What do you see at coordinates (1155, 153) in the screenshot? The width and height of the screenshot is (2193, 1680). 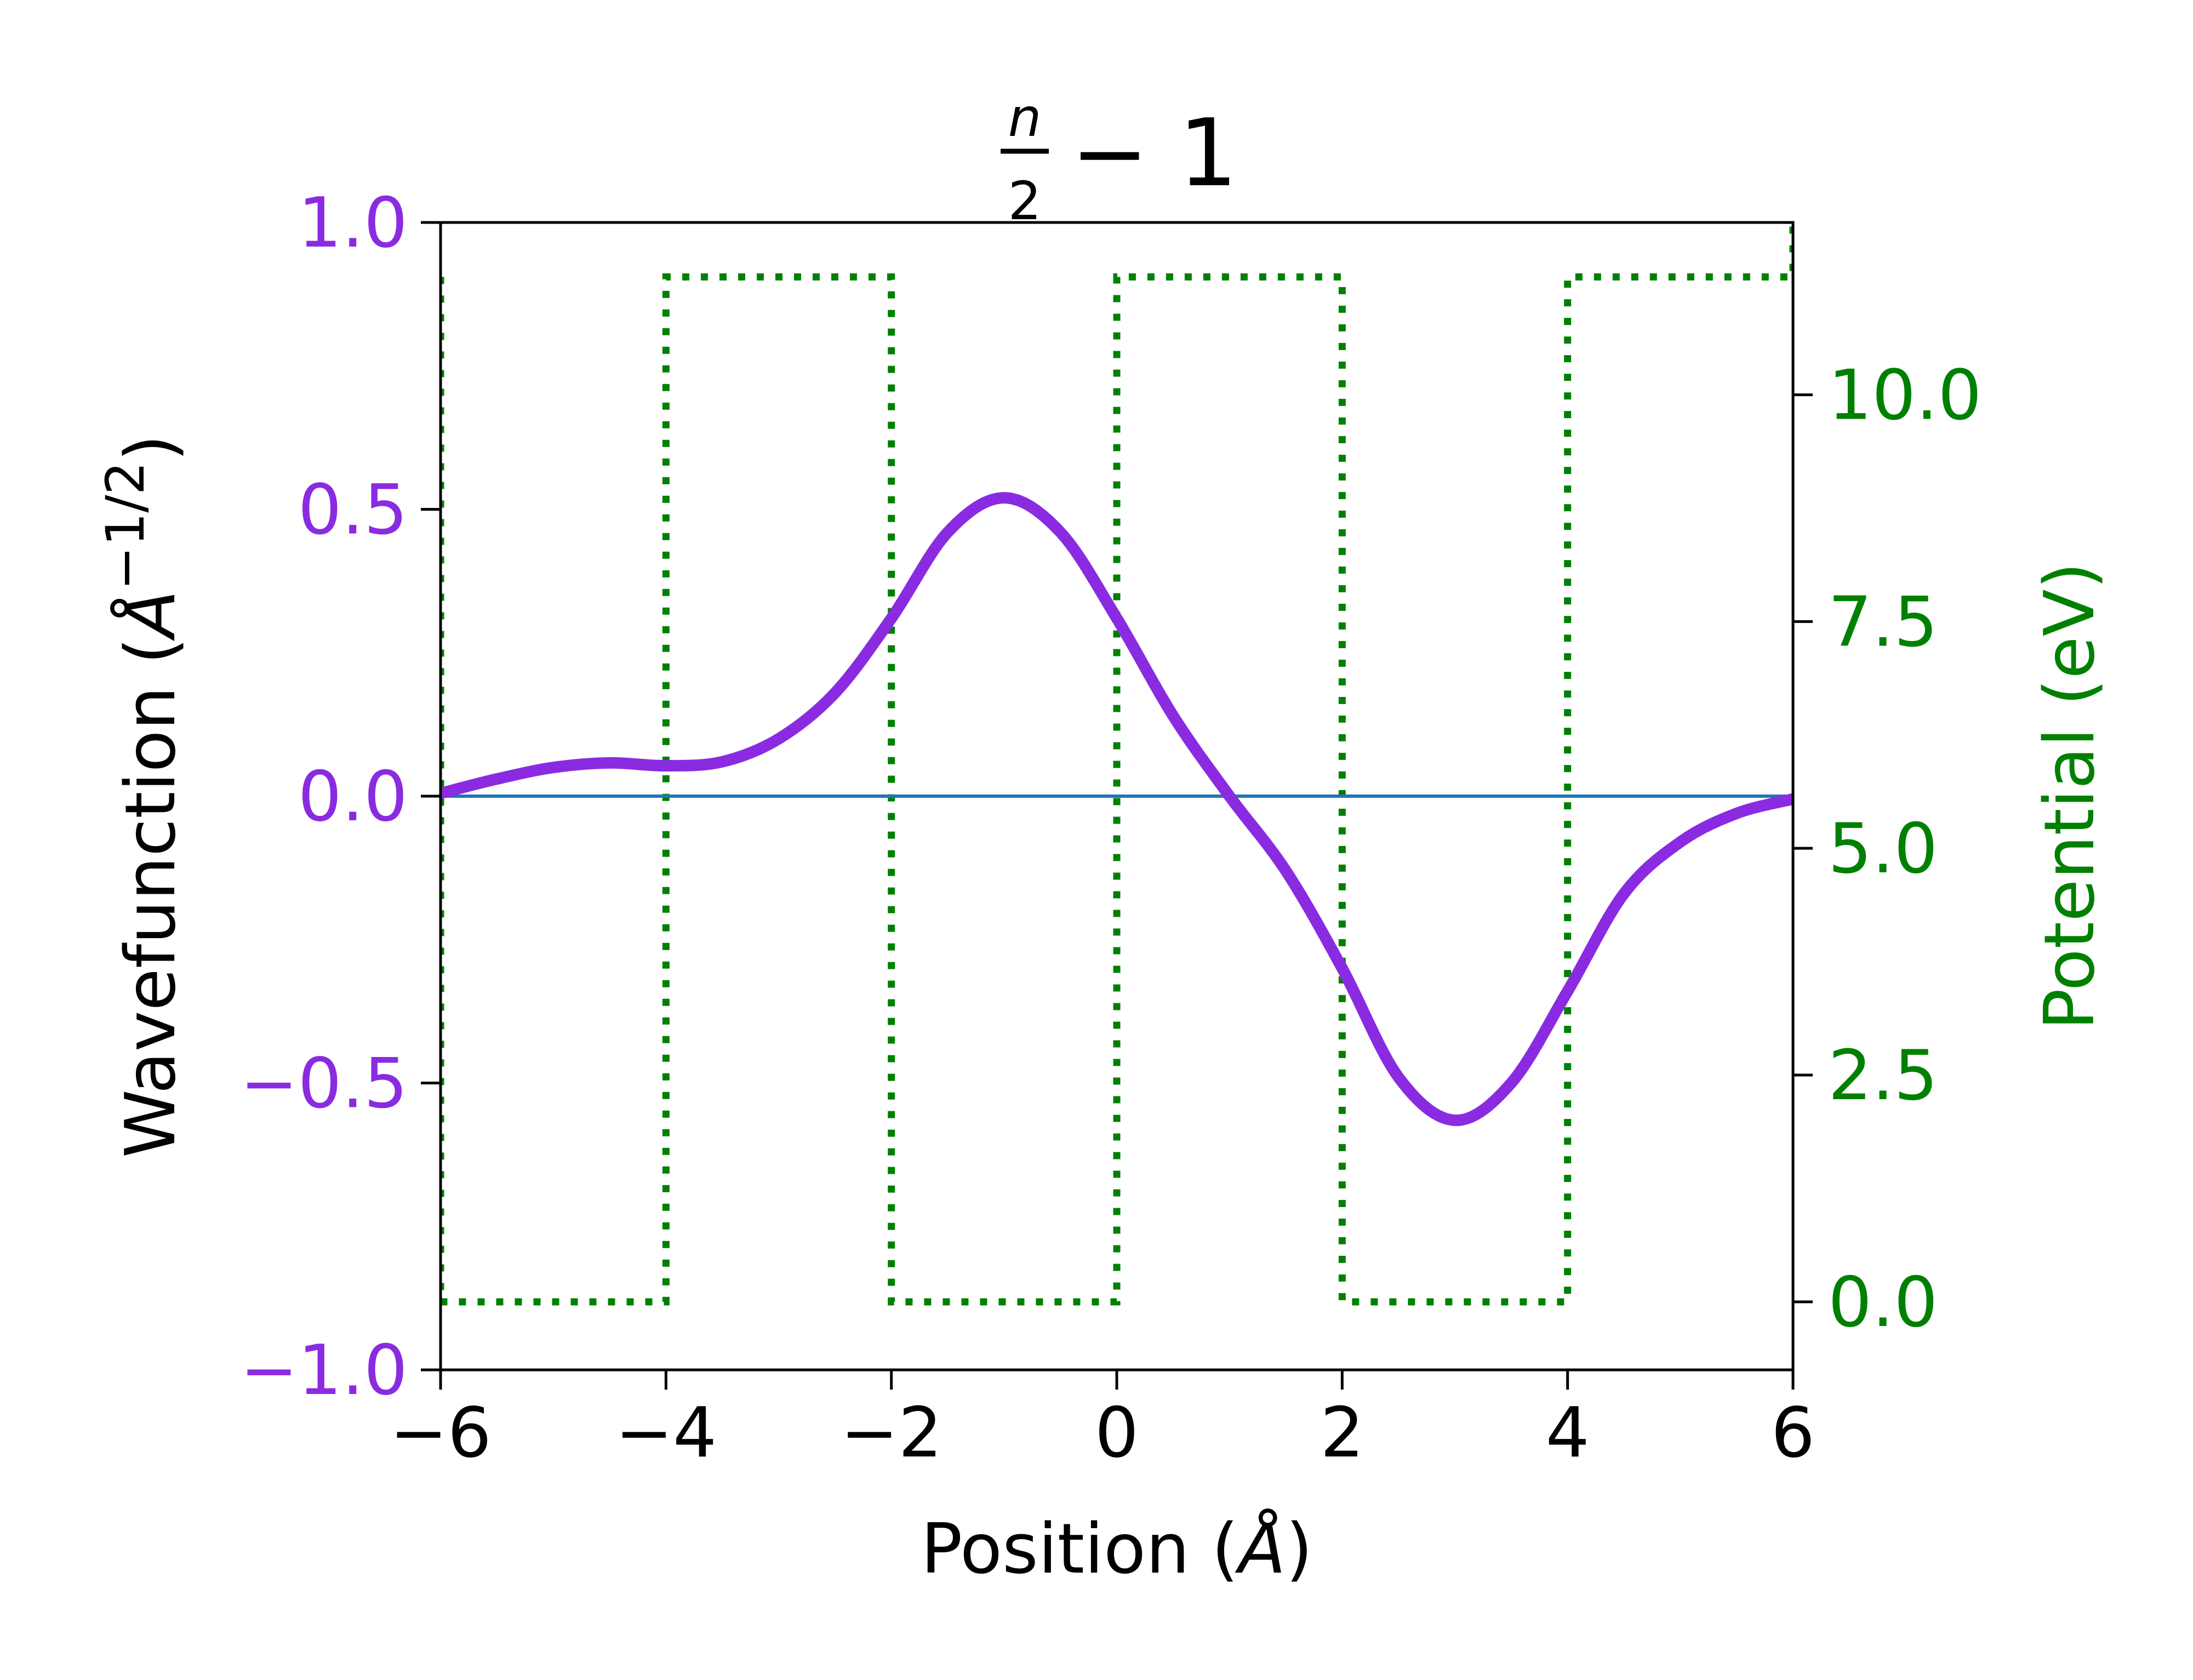 I see `title-rest: − 1` at bounding box center [1155, 153].